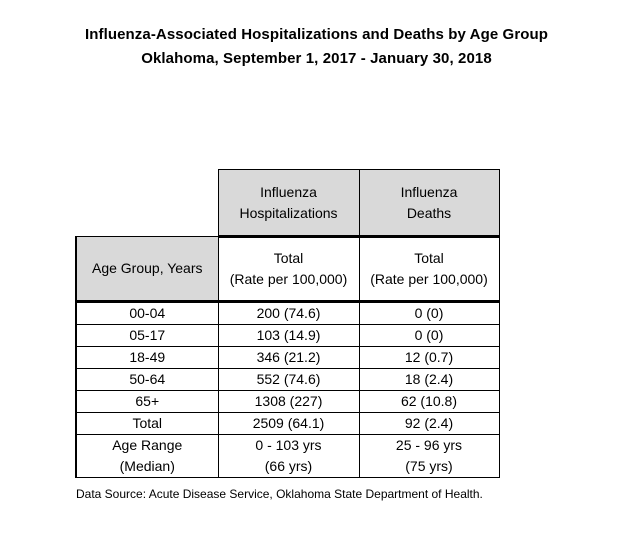 Image resolution: width=633 pixels, height=536 pixels. What do you see at coordinates (288, 212) in the screenshot?
I see `hospitalizations-header-line2: Hospitalizations` at bounding box center [288, 212].